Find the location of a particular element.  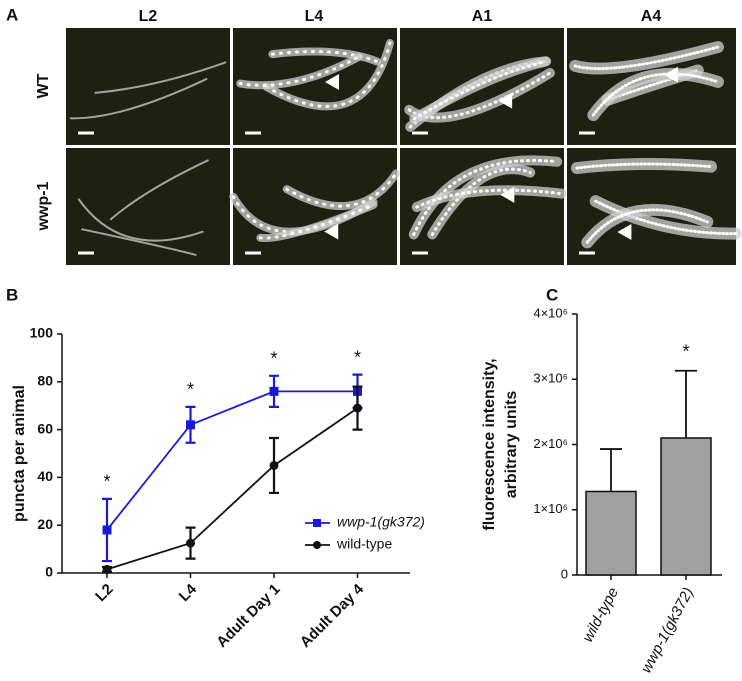

y-axis-label: fluorescence intensity, is located at coordinates (489, 444).